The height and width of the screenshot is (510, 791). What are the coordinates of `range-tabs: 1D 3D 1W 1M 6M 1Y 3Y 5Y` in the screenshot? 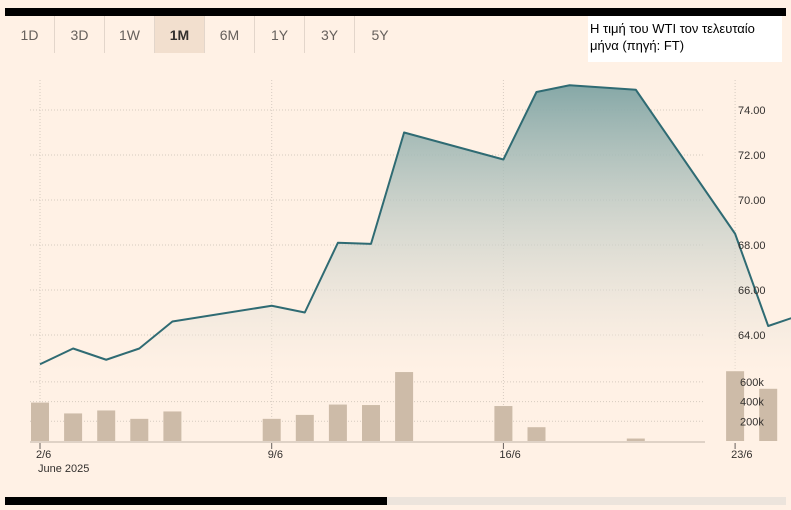 It's located at (205, 34).